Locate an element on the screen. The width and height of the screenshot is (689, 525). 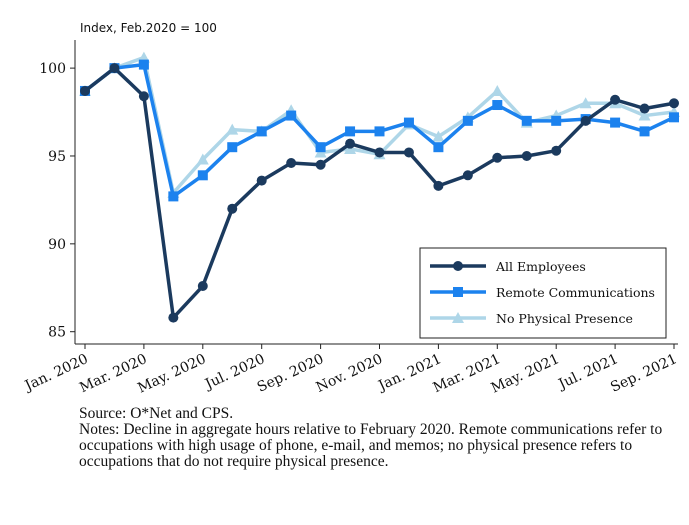
y-tick-label: 90 is located at coordinates (57, 245).